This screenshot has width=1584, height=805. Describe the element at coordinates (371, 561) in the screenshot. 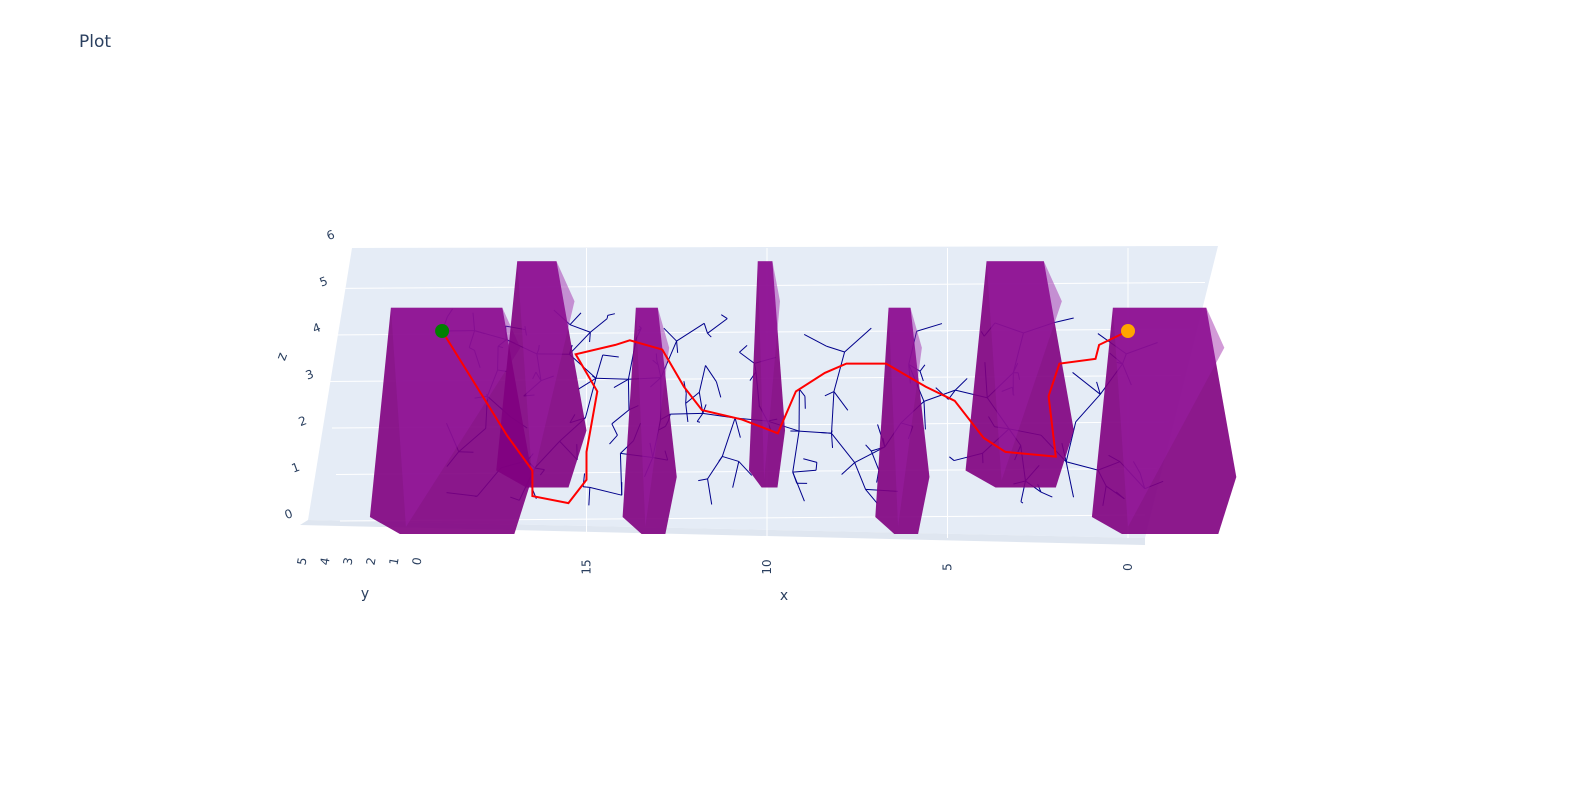

I see `y-tick-label: 2` at that location.